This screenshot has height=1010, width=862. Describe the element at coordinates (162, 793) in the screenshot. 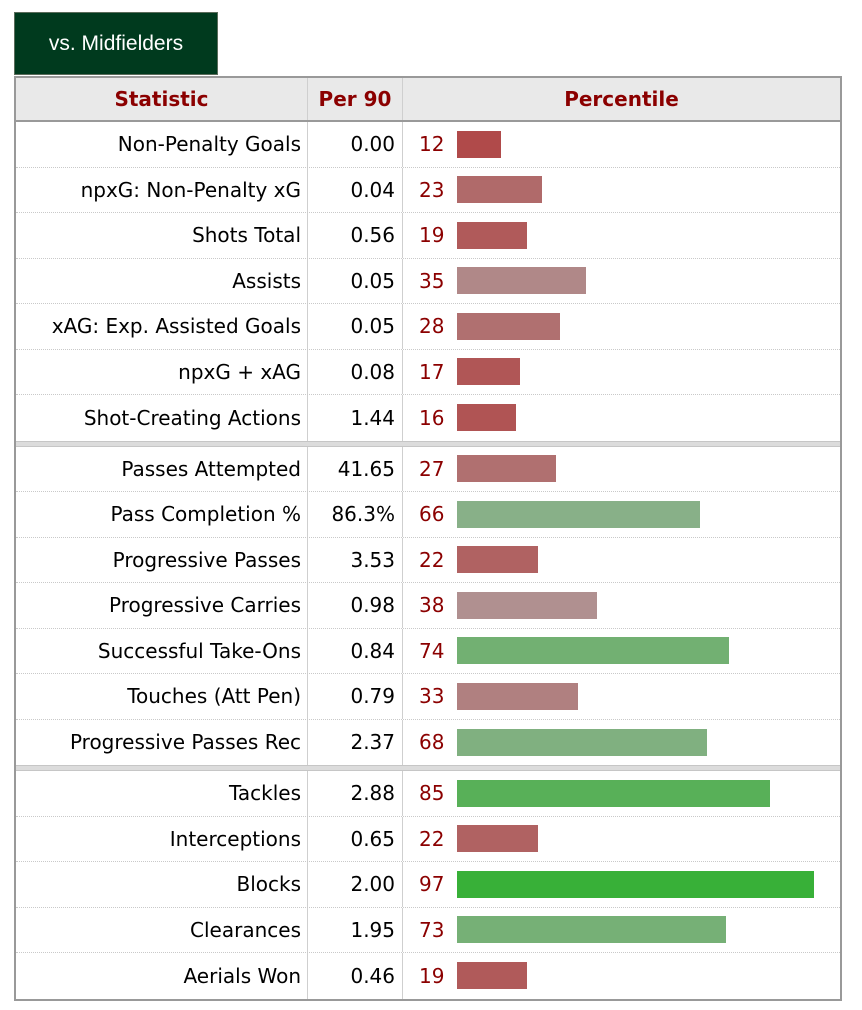

I see `statistic-cell: Tackles` at that location.